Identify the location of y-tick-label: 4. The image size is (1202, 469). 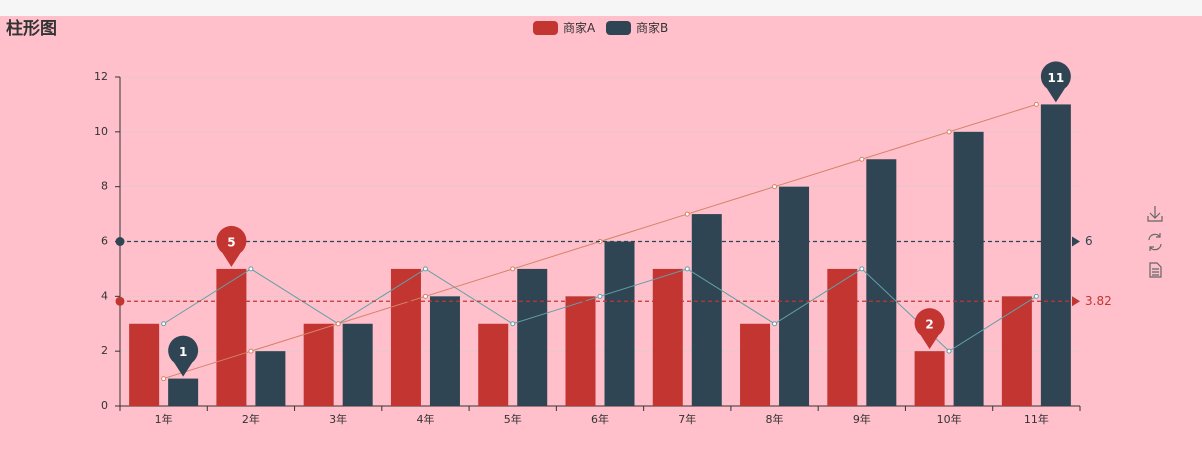
(104, 295).